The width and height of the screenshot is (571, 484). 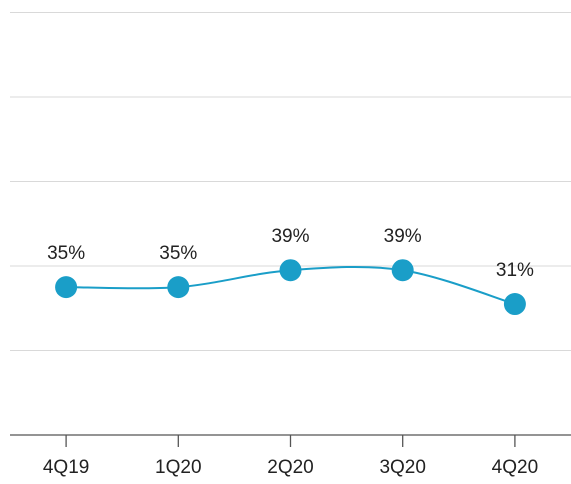 I want to click on data-label: 31%, so click(x=515, y=270).